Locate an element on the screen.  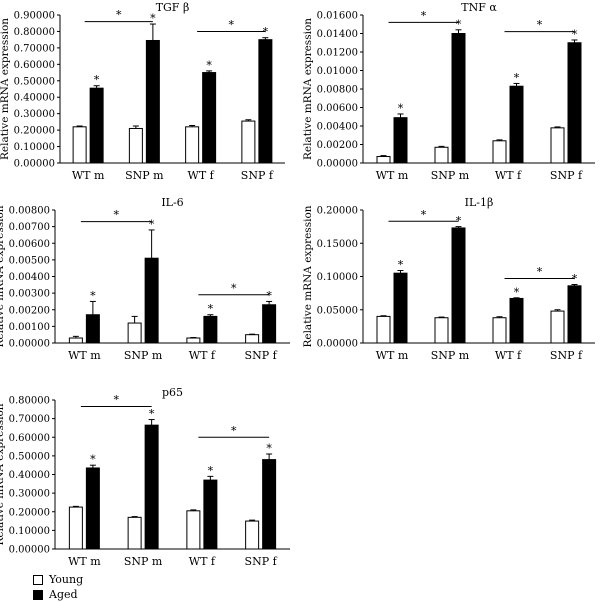
legend-swatch-young is located at coordinates (38, 579).